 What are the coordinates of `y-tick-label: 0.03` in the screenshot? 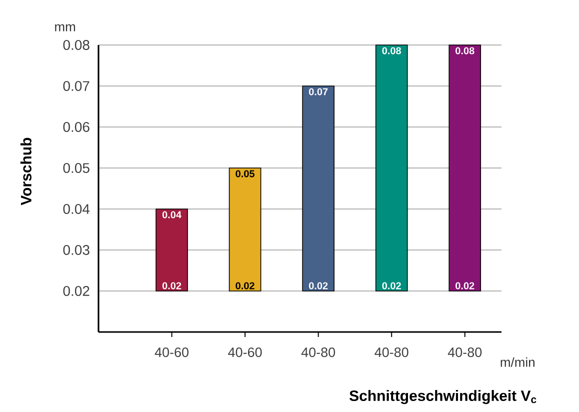 It's located at (76, 250).